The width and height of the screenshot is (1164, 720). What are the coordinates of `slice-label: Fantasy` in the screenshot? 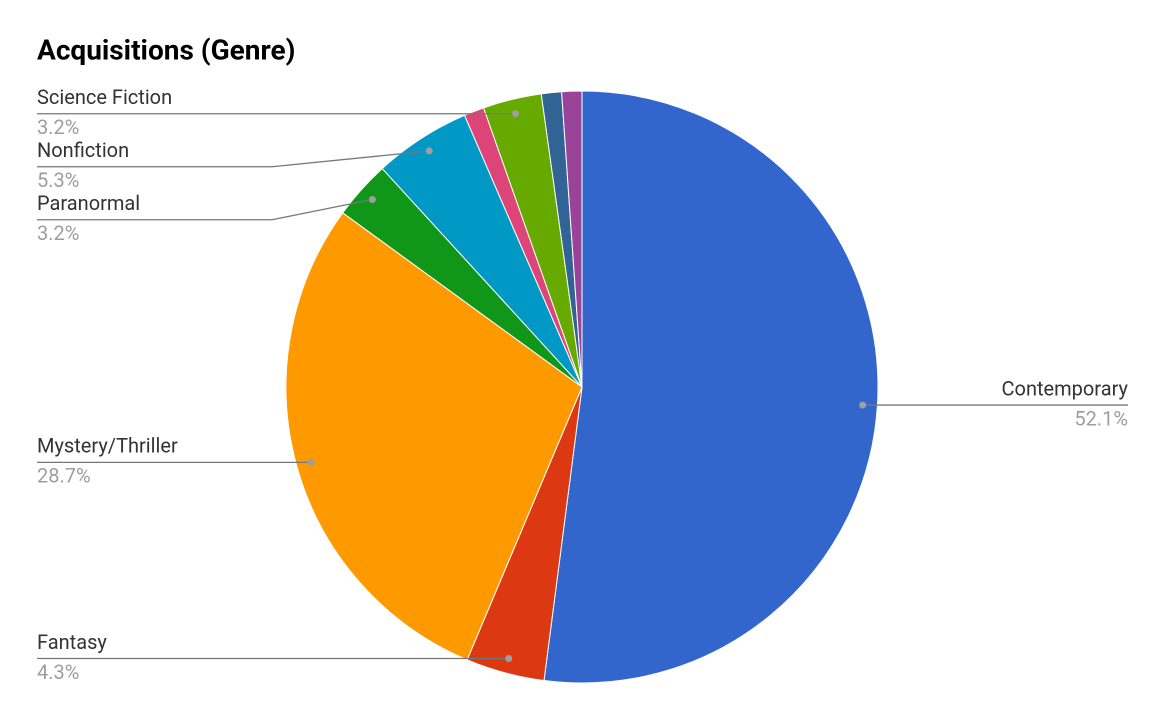 It's located at (72, 642).